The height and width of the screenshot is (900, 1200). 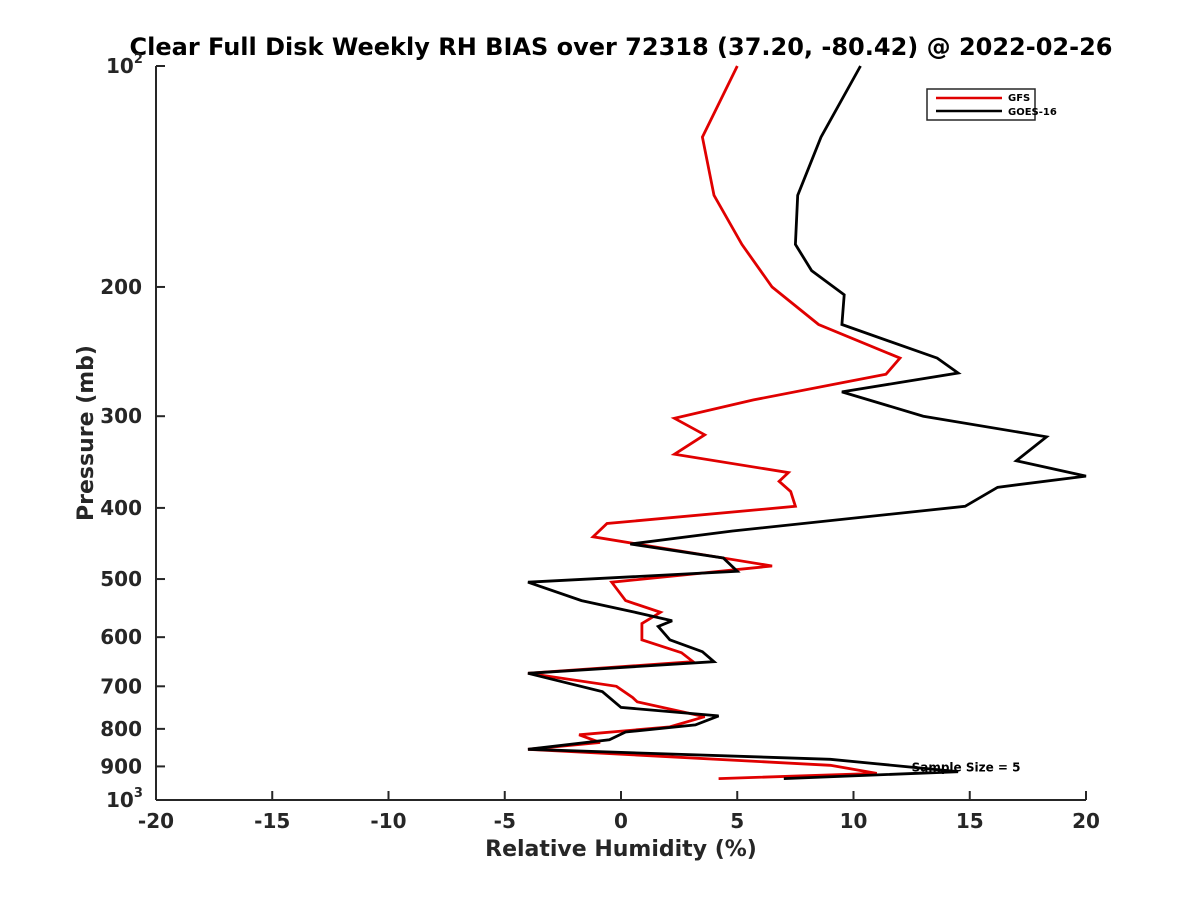 I want to click on x-tick-label: 15, so click(x=970, y=821).